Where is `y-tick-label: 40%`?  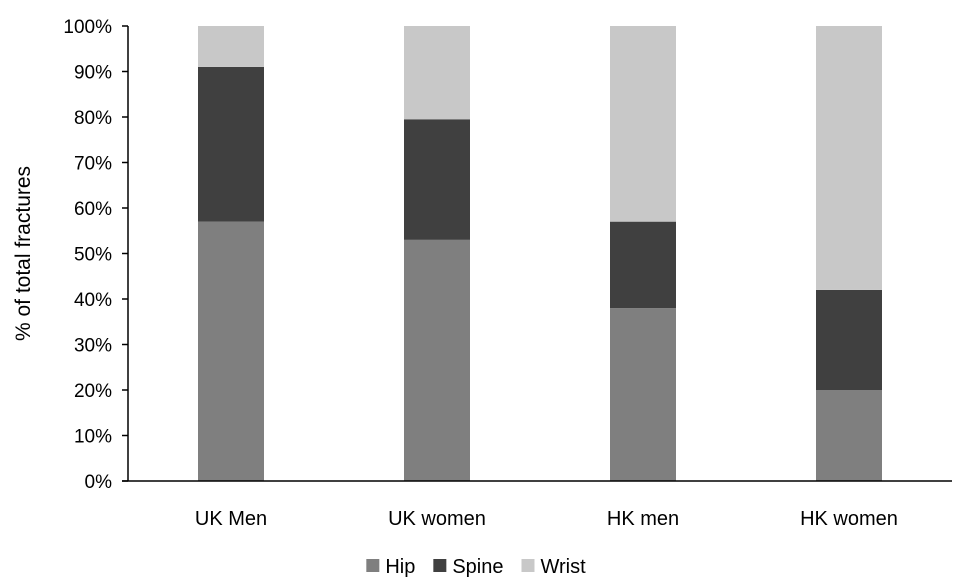
y-tick-label: 40% is located at coordinates (93, 300).